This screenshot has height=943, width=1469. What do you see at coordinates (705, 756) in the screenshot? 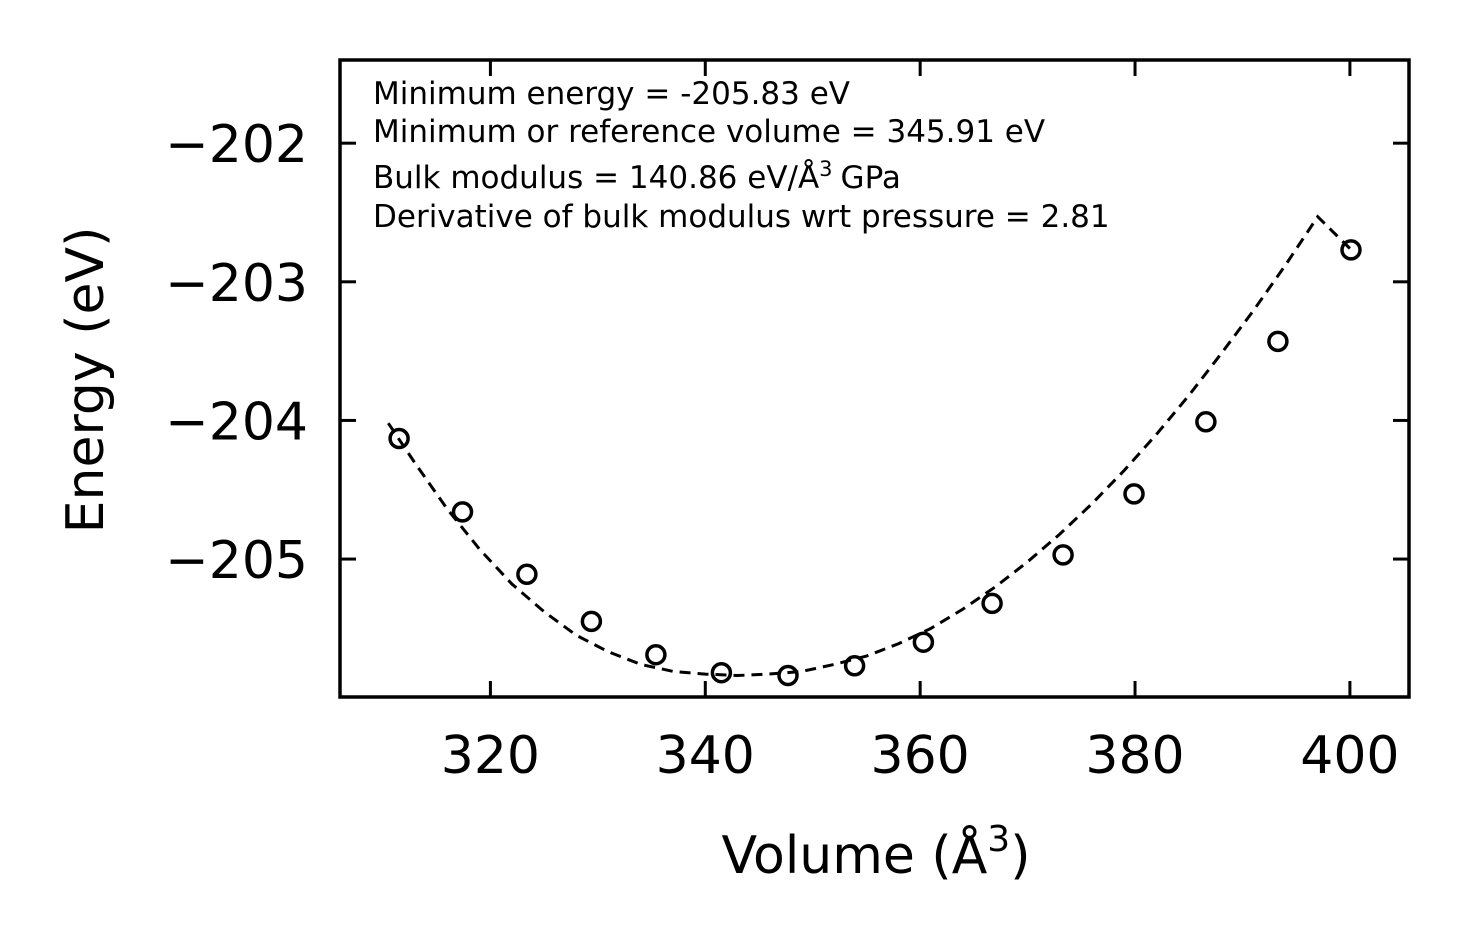
I see `x-tick-label: 340` at bounding box center [705, 756].